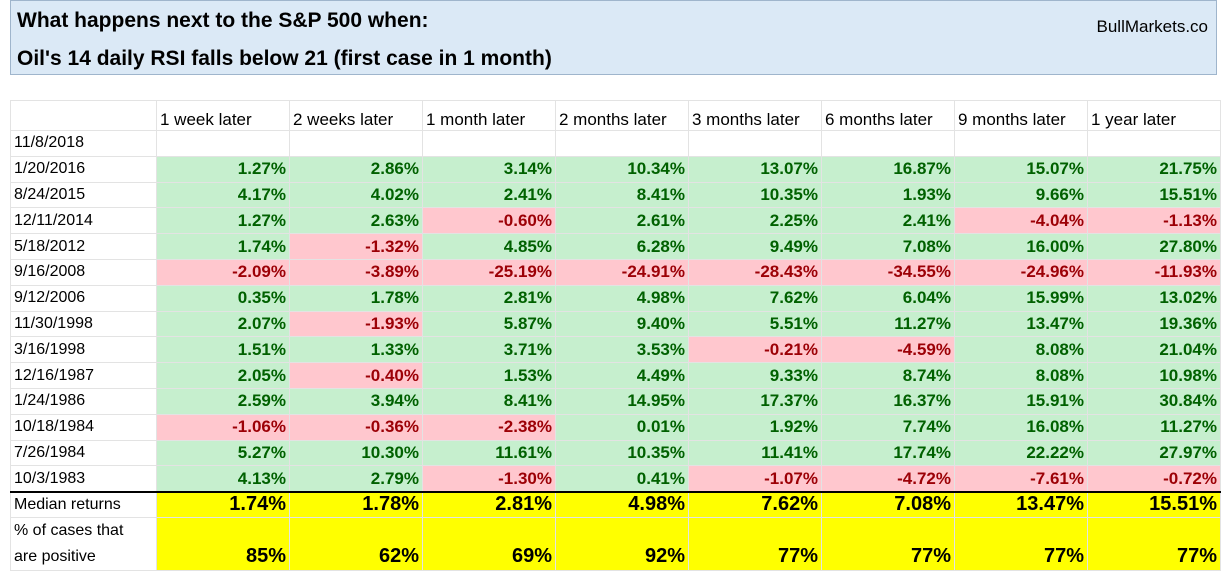  I want to click on return-cell: -1.13%, so click(1154, 221).